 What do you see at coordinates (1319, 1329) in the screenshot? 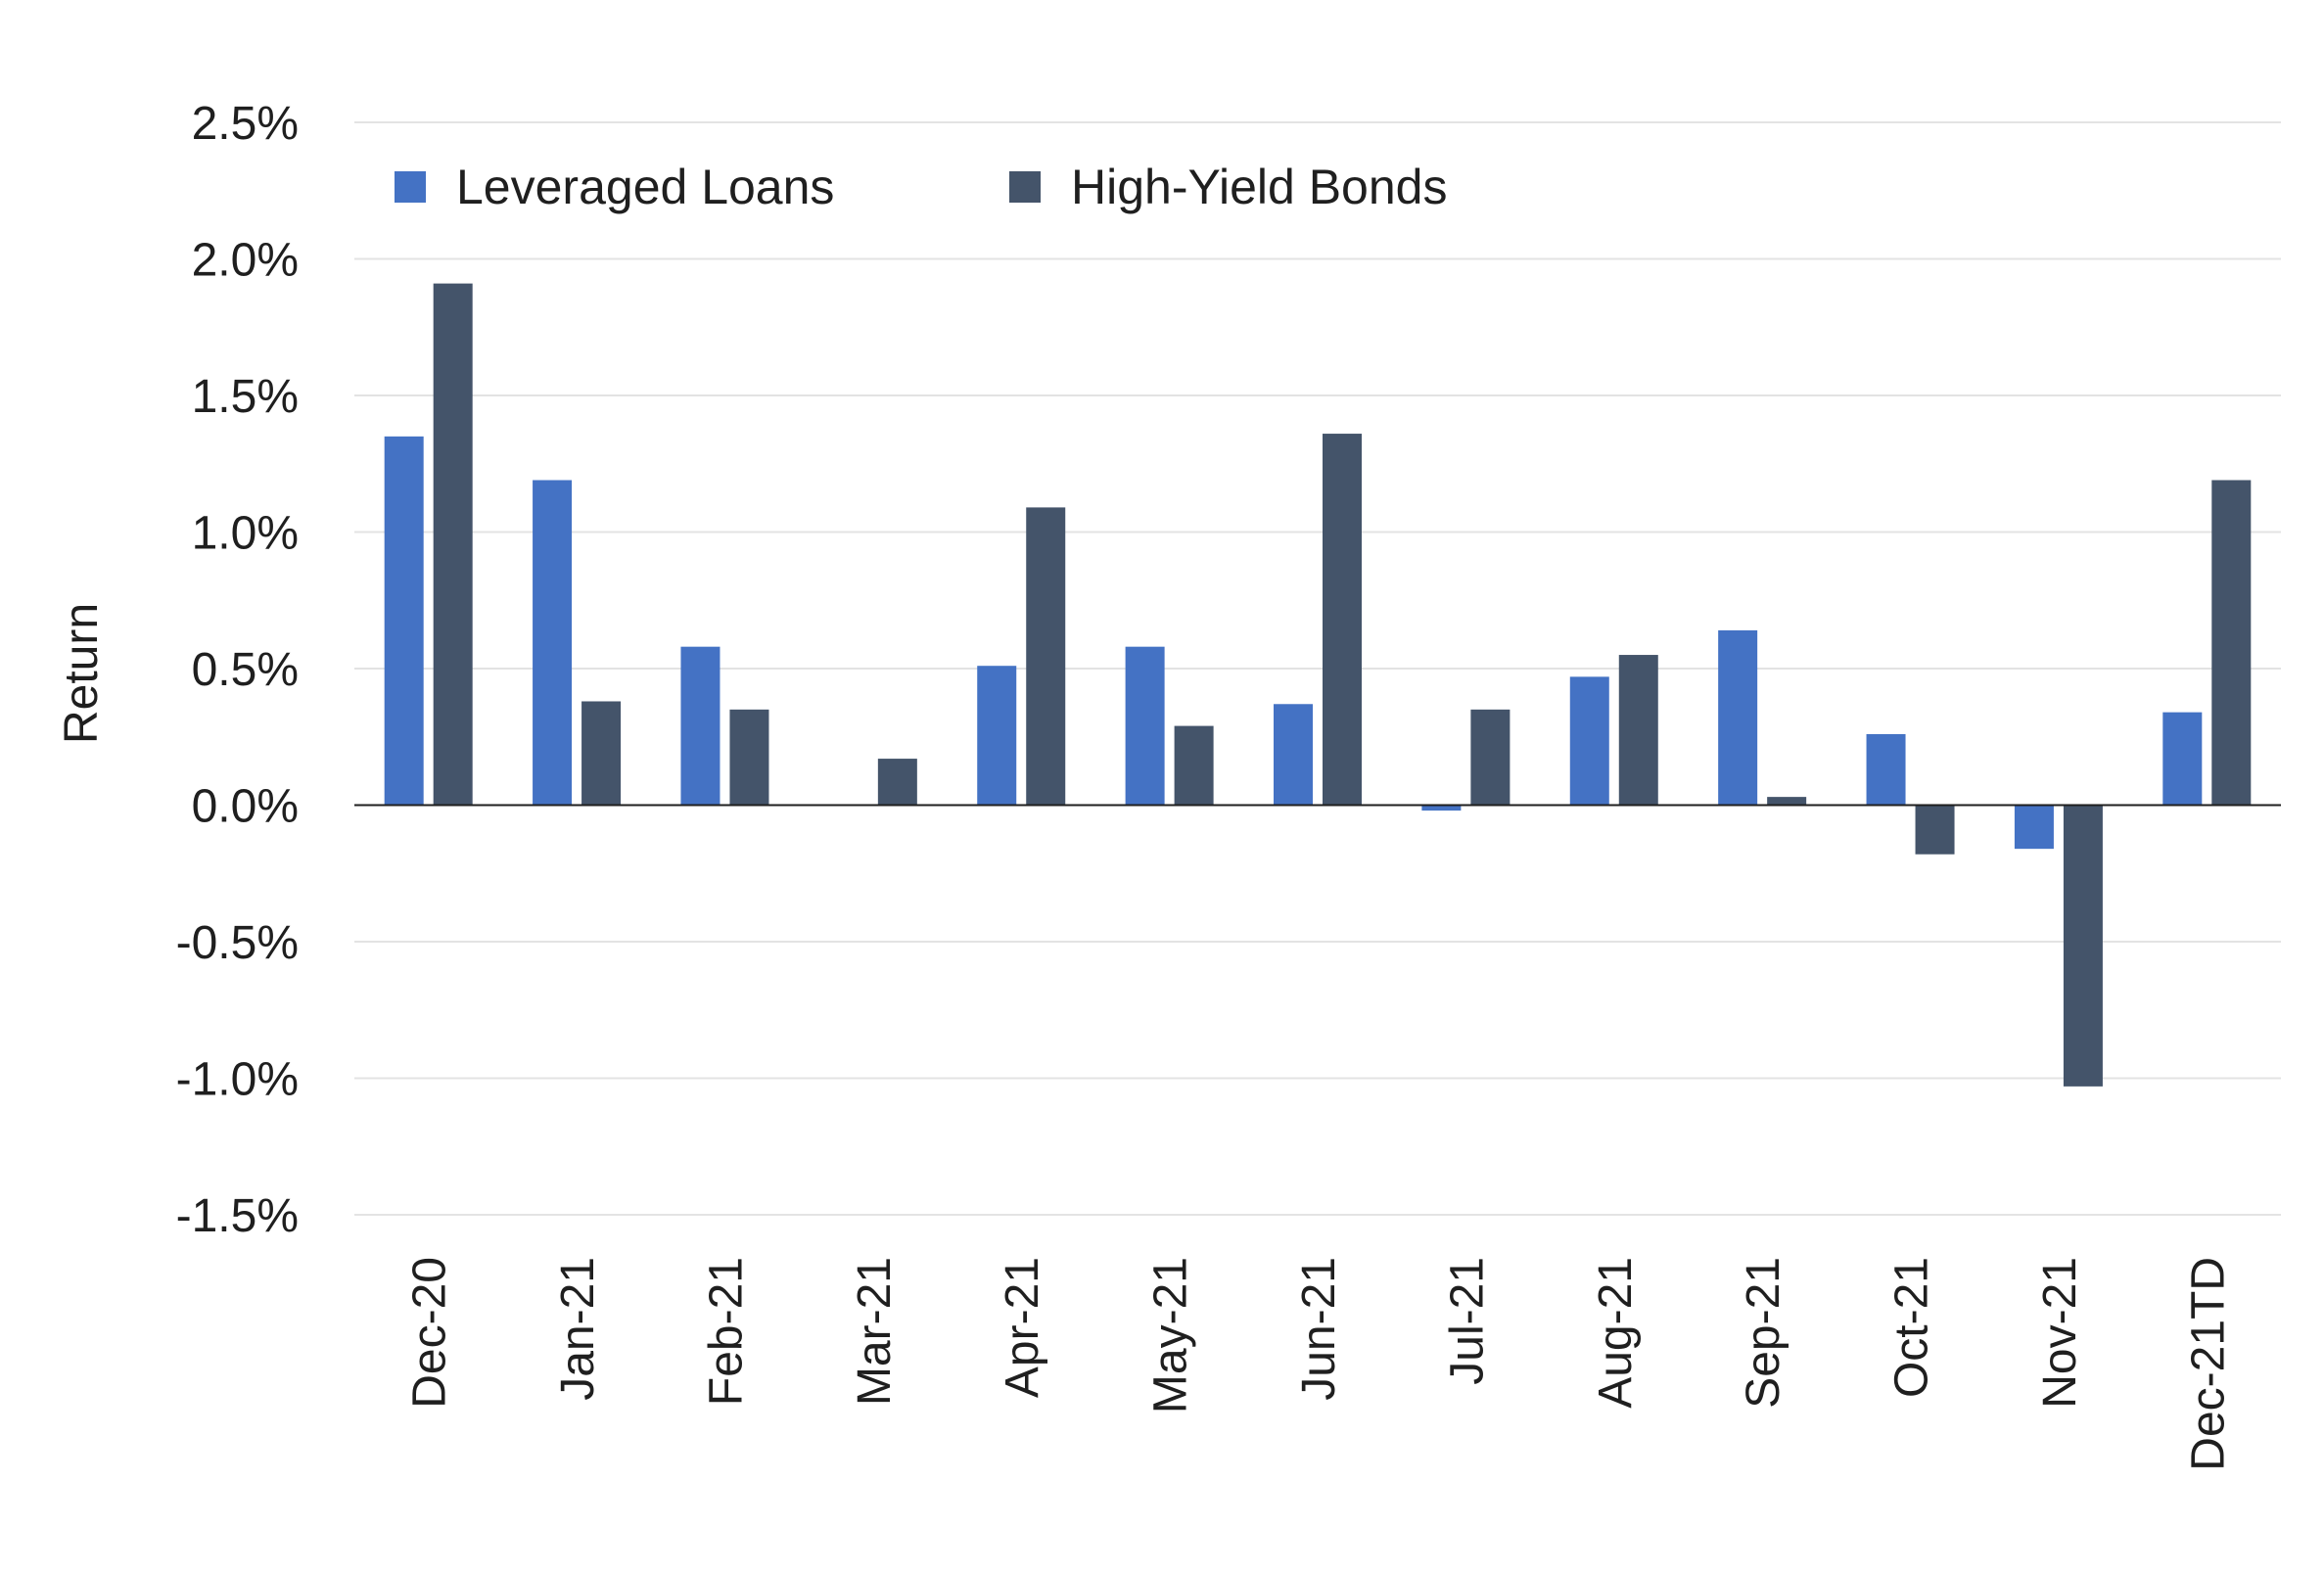
I see `x-tick-label: Jun-21` at bounding box center [1319, 1329].